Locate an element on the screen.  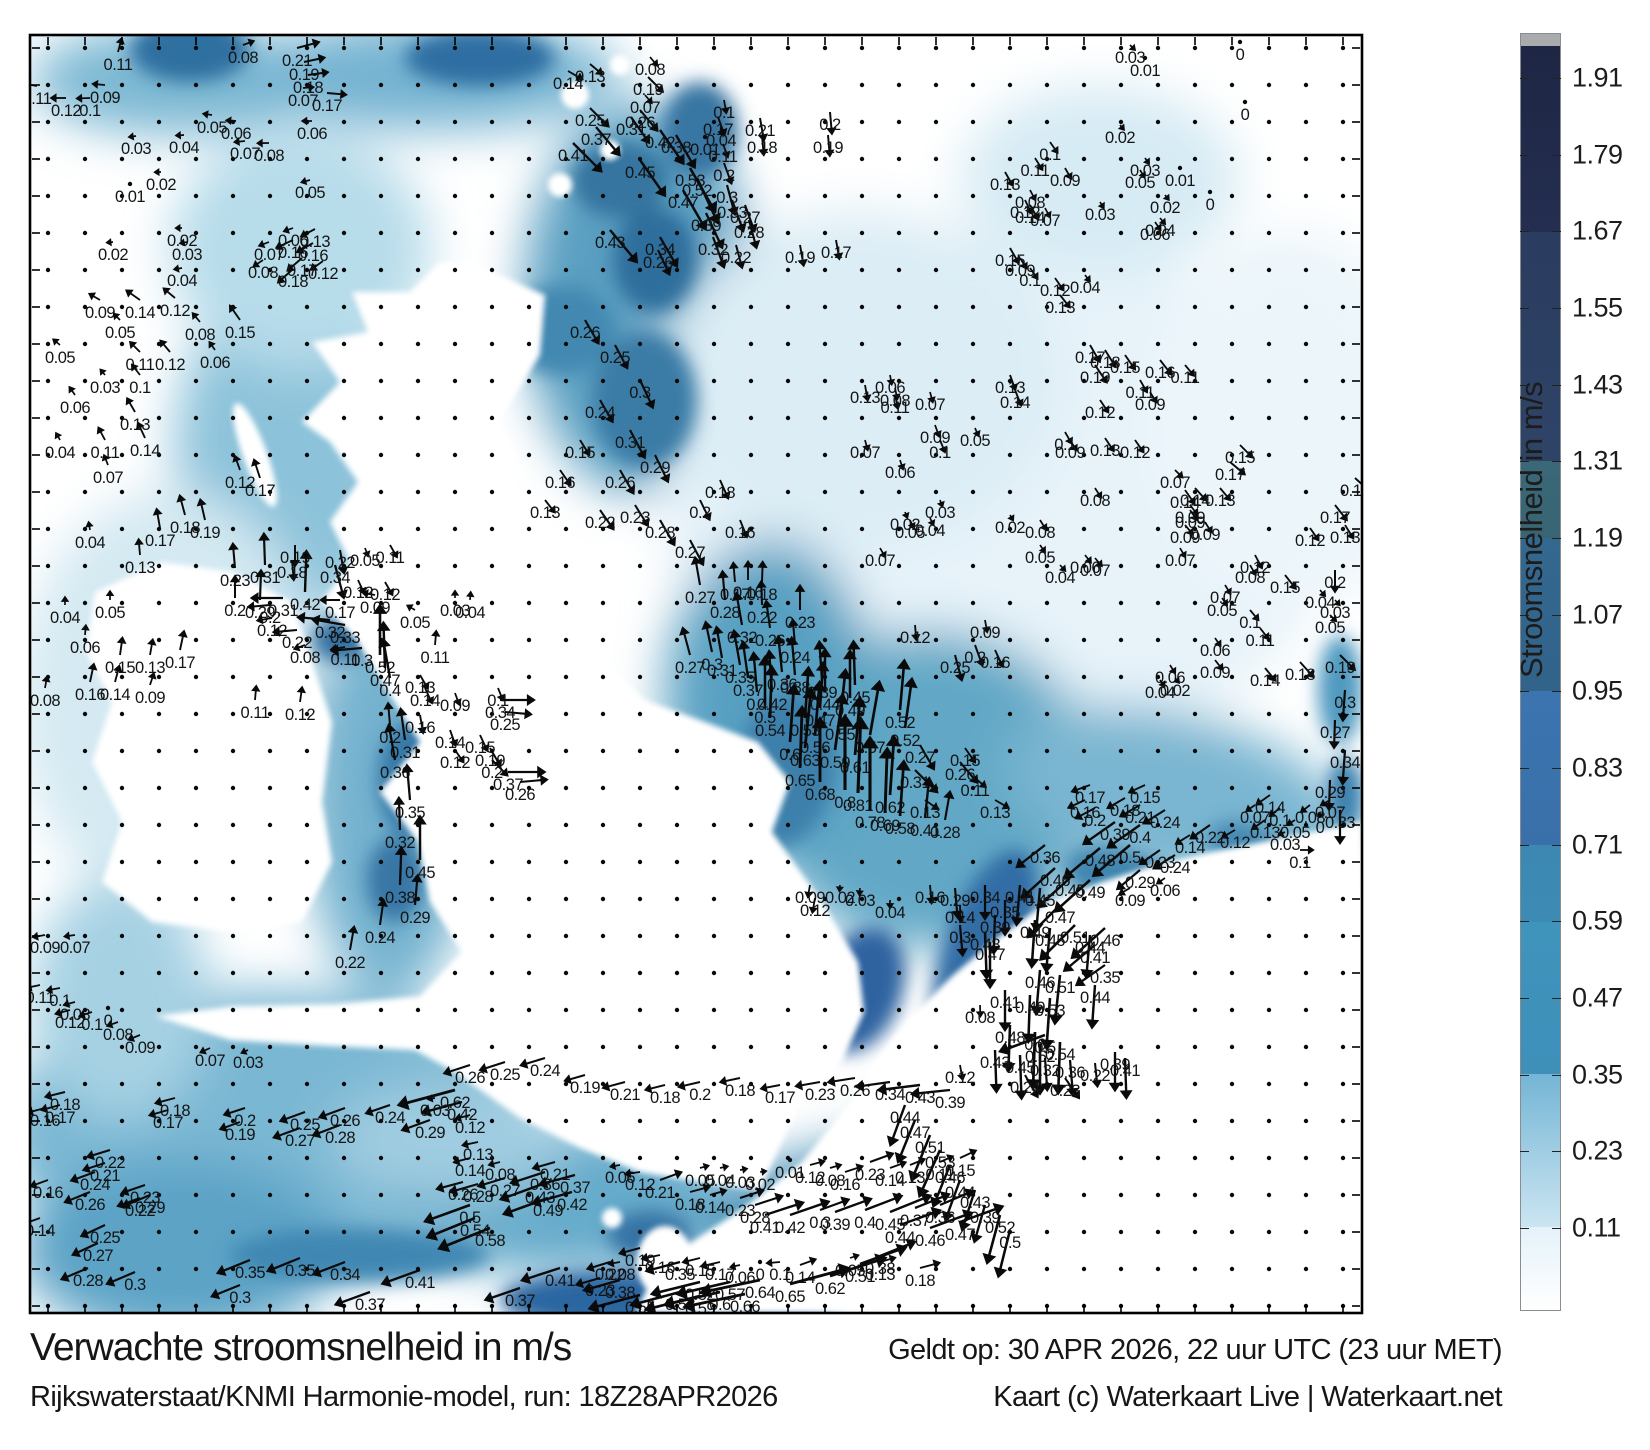
current-value-label: 0.45 is located at coordinates (1040, 901).